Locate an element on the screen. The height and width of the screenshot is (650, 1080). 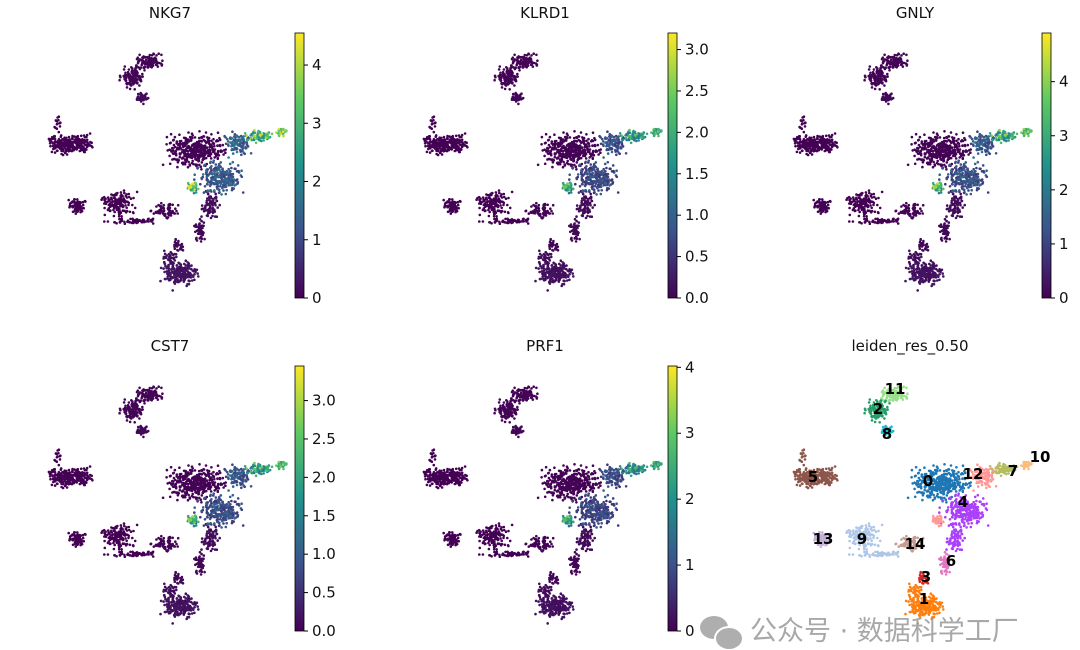
colorbar-tick-label: 2 is located at coordinates (317, 182).